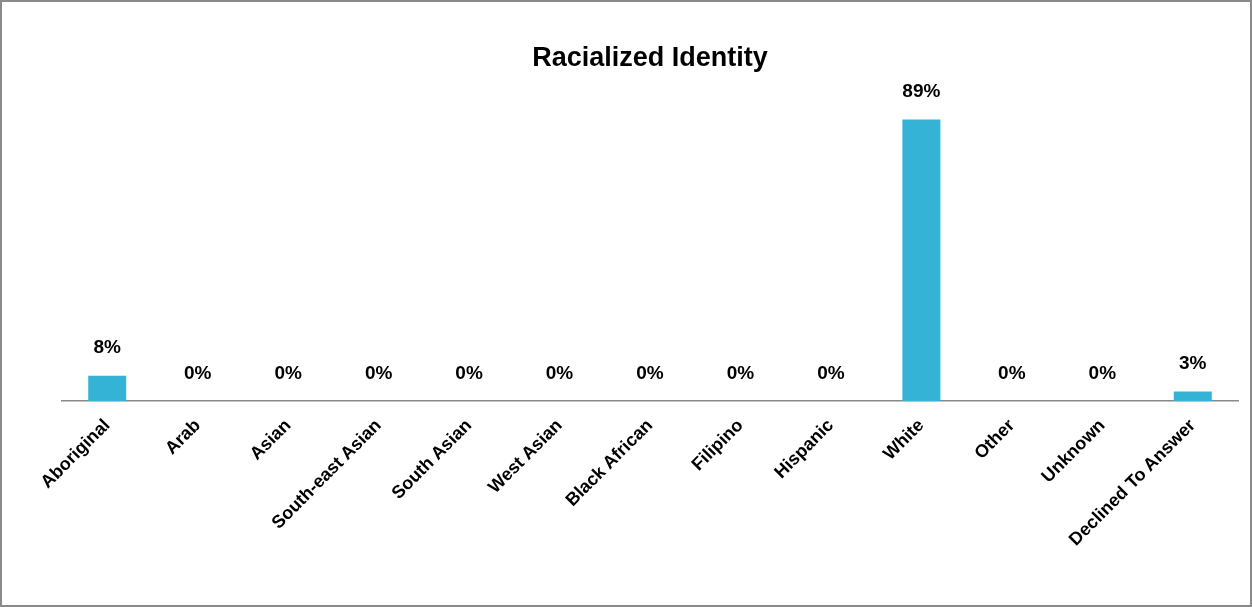 This screenshot has width=1252, height=607. Describe the element at coordinates (921, 91) in the screenshot. I see `data-label: 89%` at that location.